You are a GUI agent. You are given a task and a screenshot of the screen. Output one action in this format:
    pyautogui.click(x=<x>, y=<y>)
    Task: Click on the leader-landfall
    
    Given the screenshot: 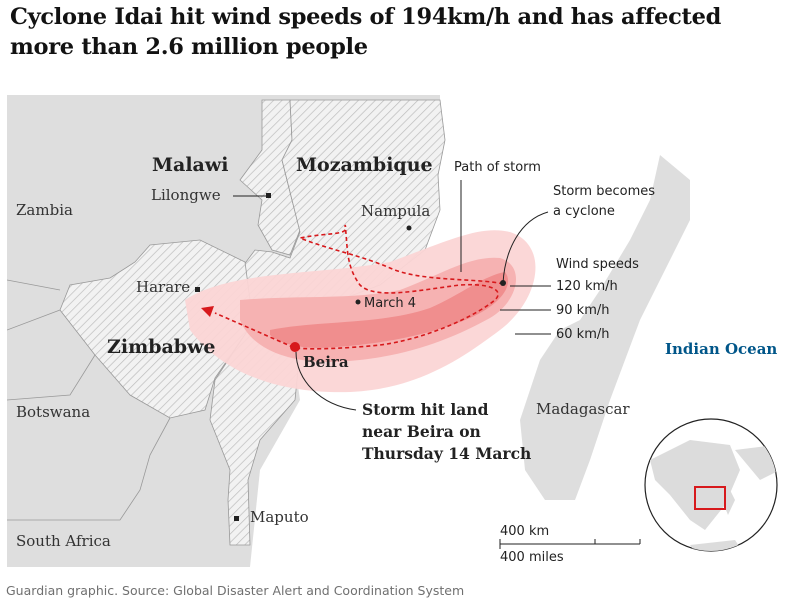 What is the action you would take?
    pyautogui.click(x=326, y=381)
    